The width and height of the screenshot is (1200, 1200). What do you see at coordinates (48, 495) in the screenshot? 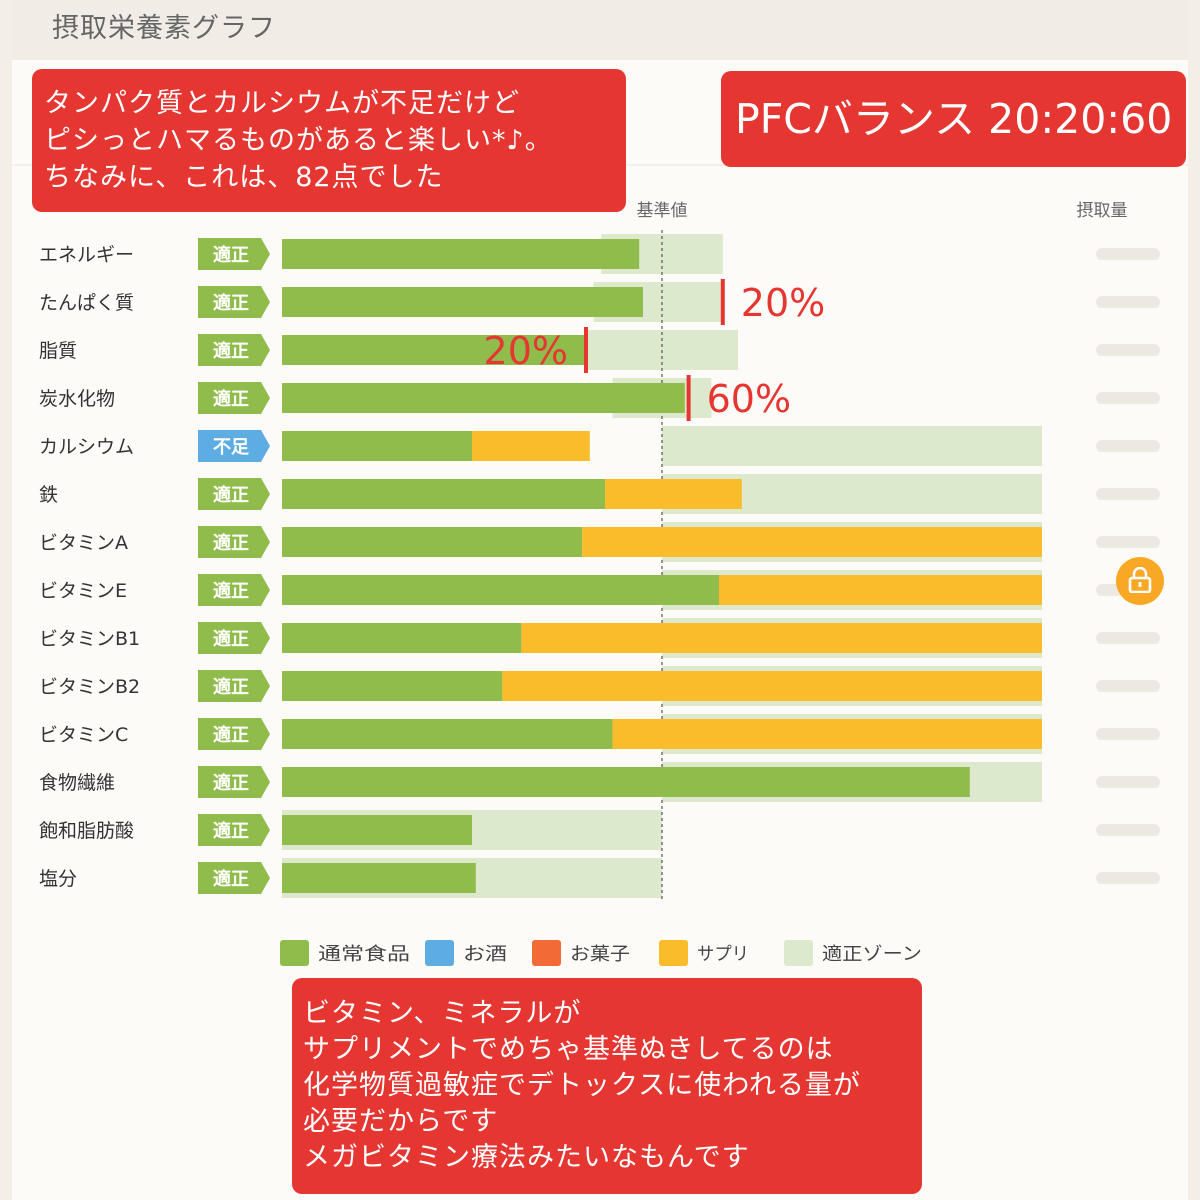
I see `category-label: 鉄` at bounding box center [48, 495].